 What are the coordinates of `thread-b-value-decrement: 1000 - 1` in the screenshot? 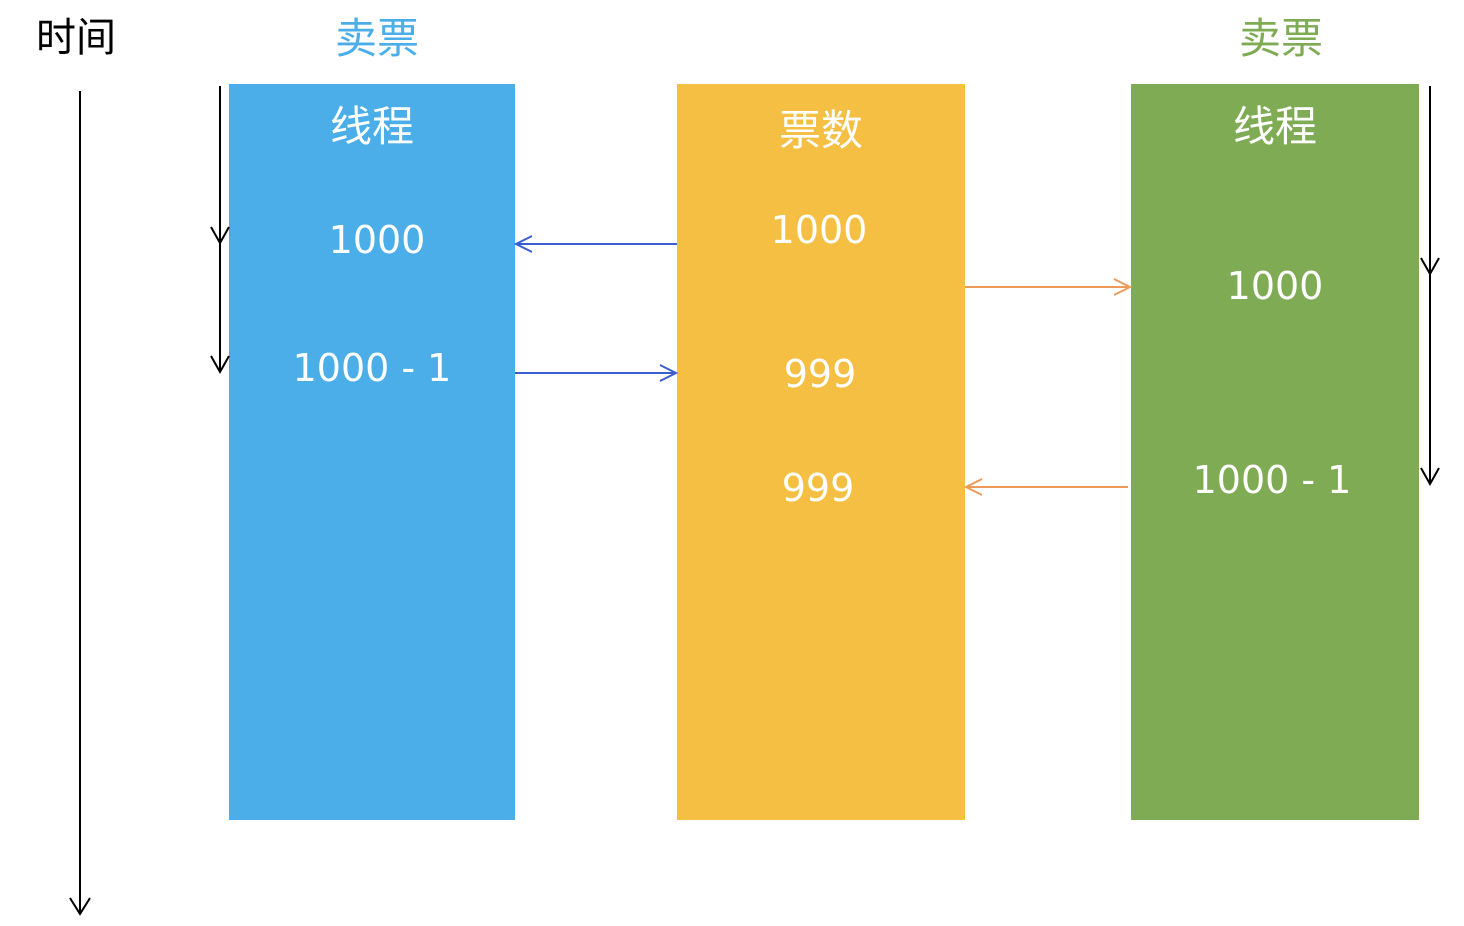 It's located at (1272, 480).